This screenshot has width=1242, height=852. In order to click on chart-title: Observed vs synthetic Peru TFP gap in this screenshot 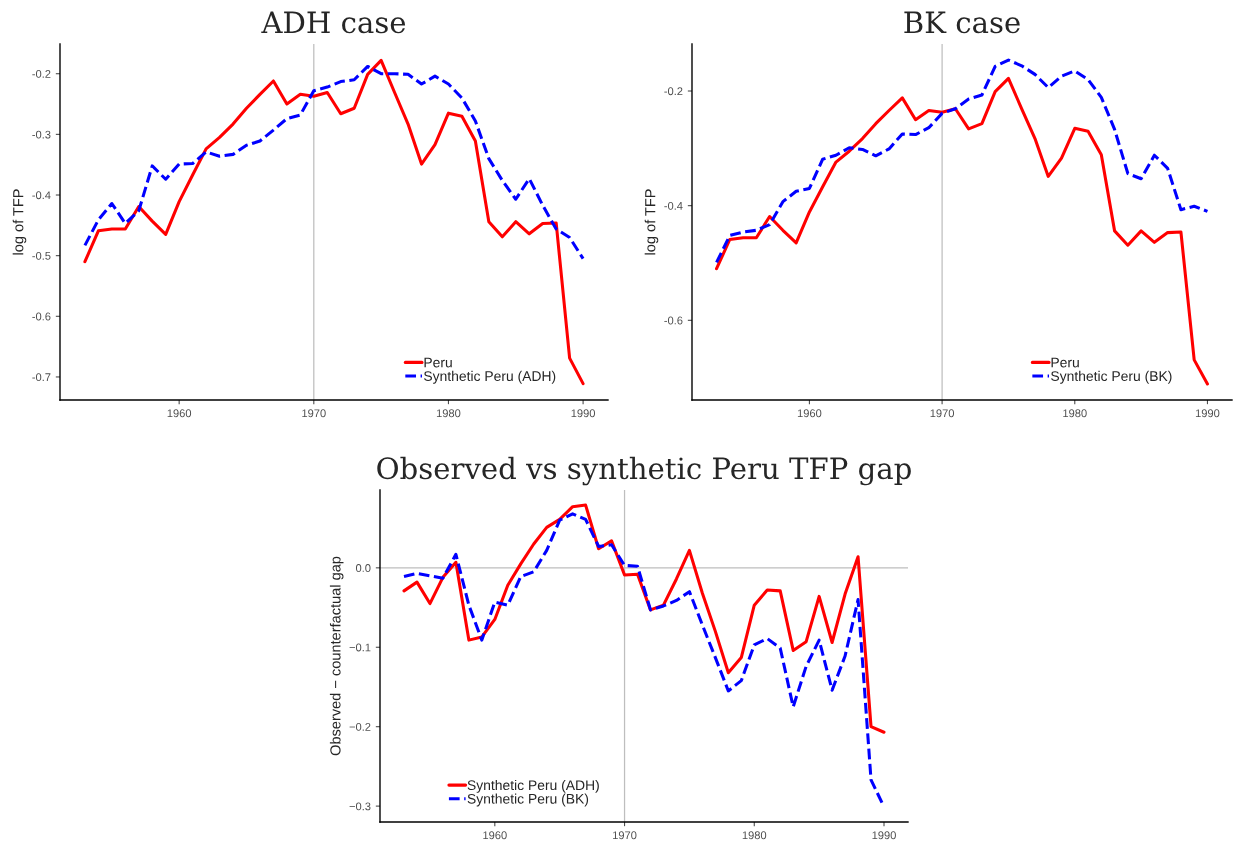, I will do `click(644, 471)`.